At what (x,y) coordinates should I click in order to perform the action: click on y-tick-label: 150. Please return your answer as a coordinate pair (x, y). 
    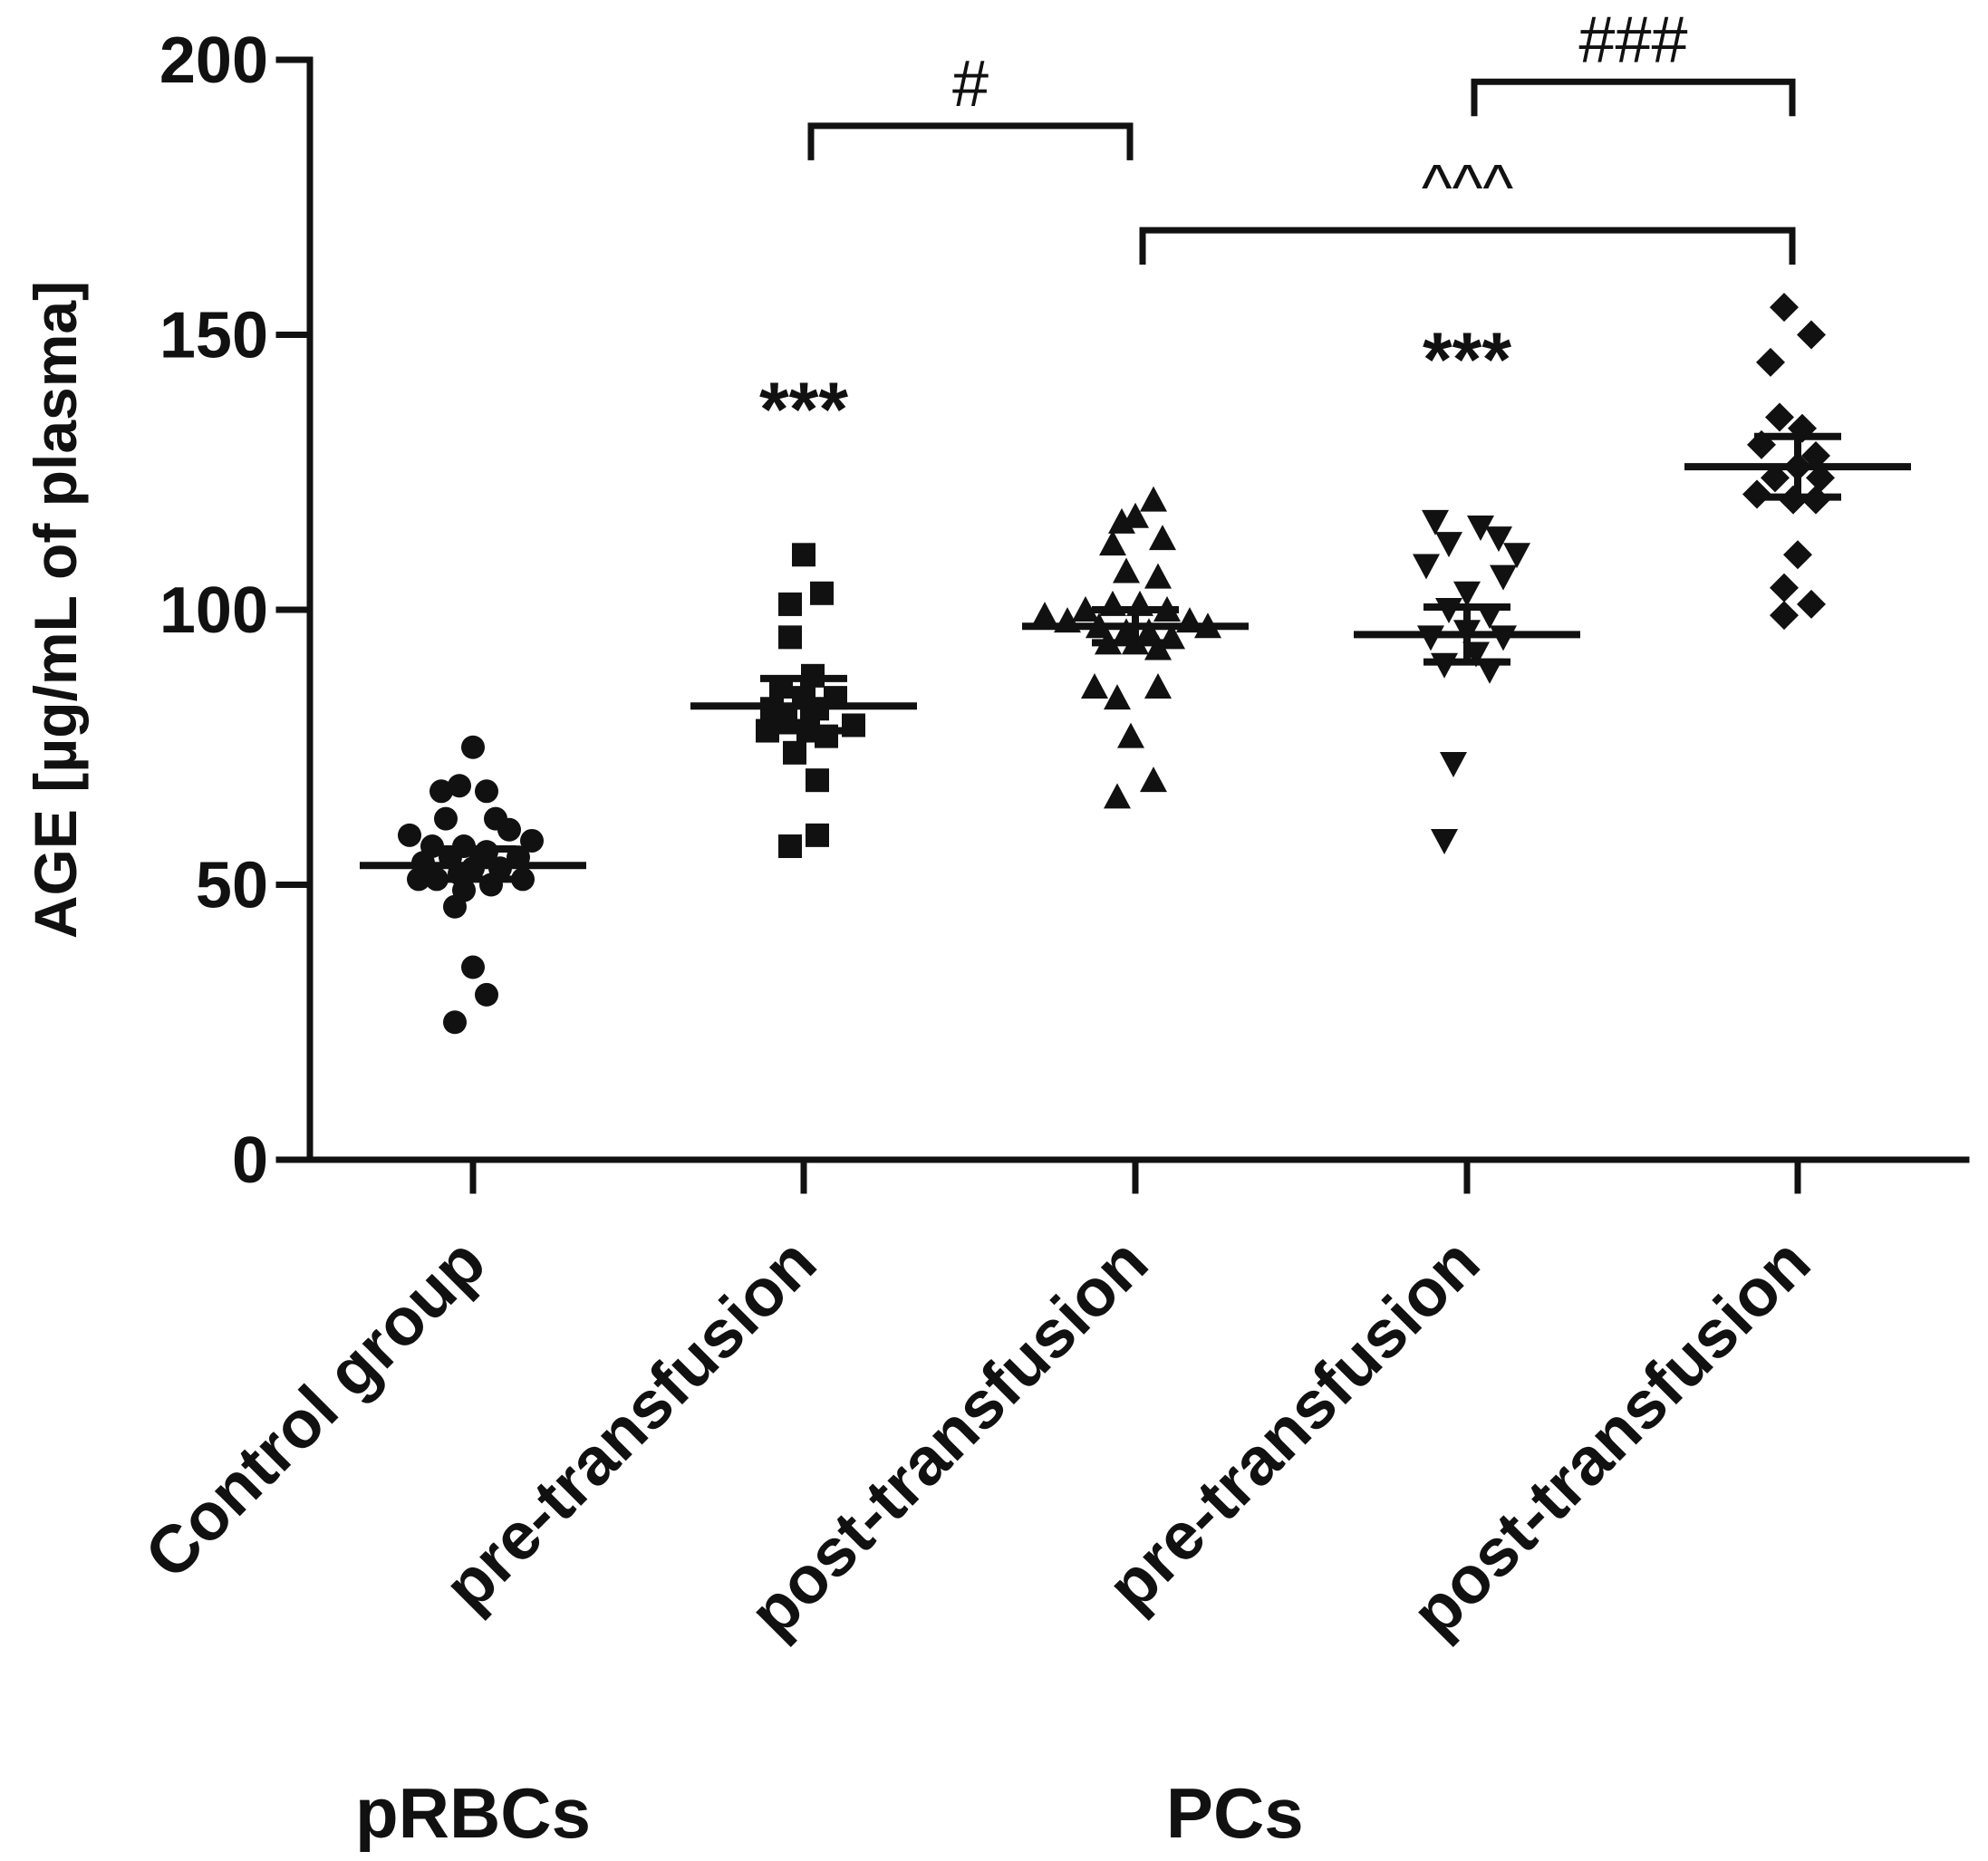
    Looking at the image, I should click on (213, 336).